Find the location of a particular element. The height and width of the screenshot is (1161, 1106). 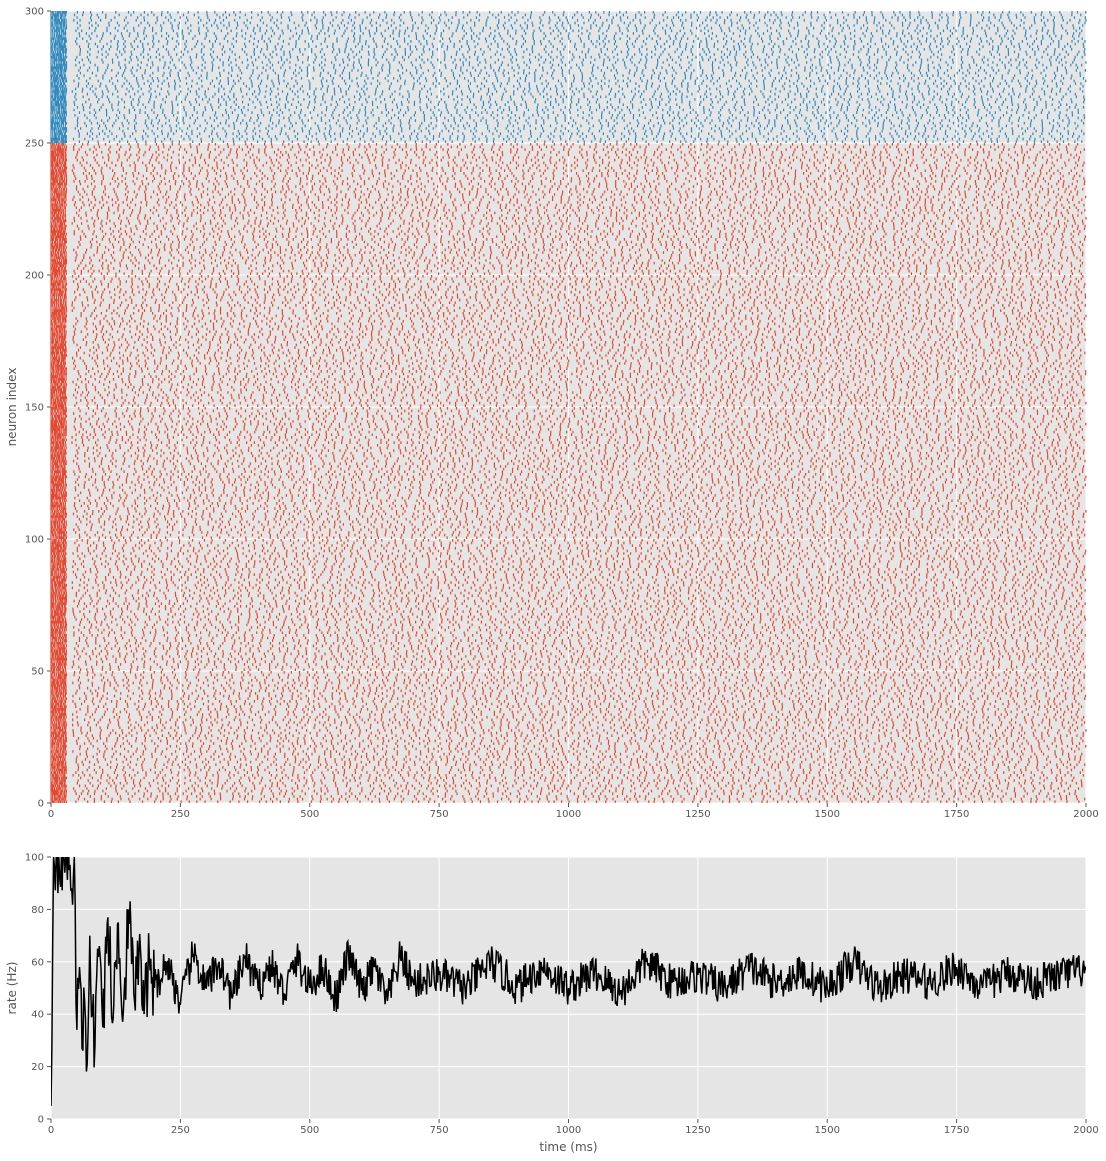

raster-x-tick-label: 500 is located at coordinates (309, 814).